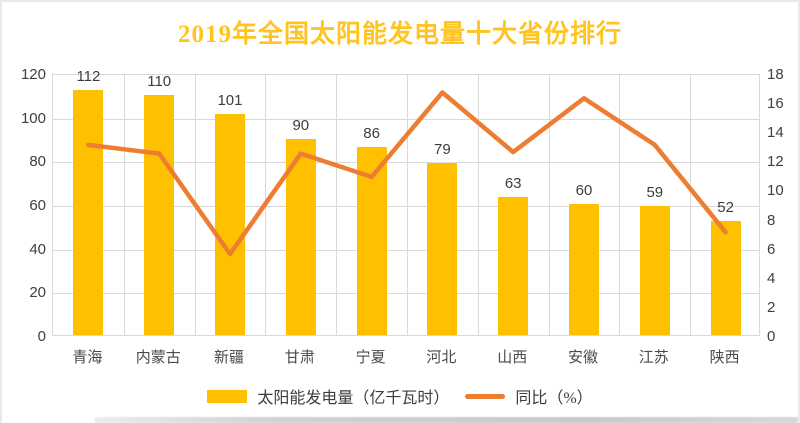 The width and height of the screenshot is (800, 423). What do you see at coordinates (771, 307) in the screenshot?
I see `right-axis-tick: 2` at bounding box center [771, 307].